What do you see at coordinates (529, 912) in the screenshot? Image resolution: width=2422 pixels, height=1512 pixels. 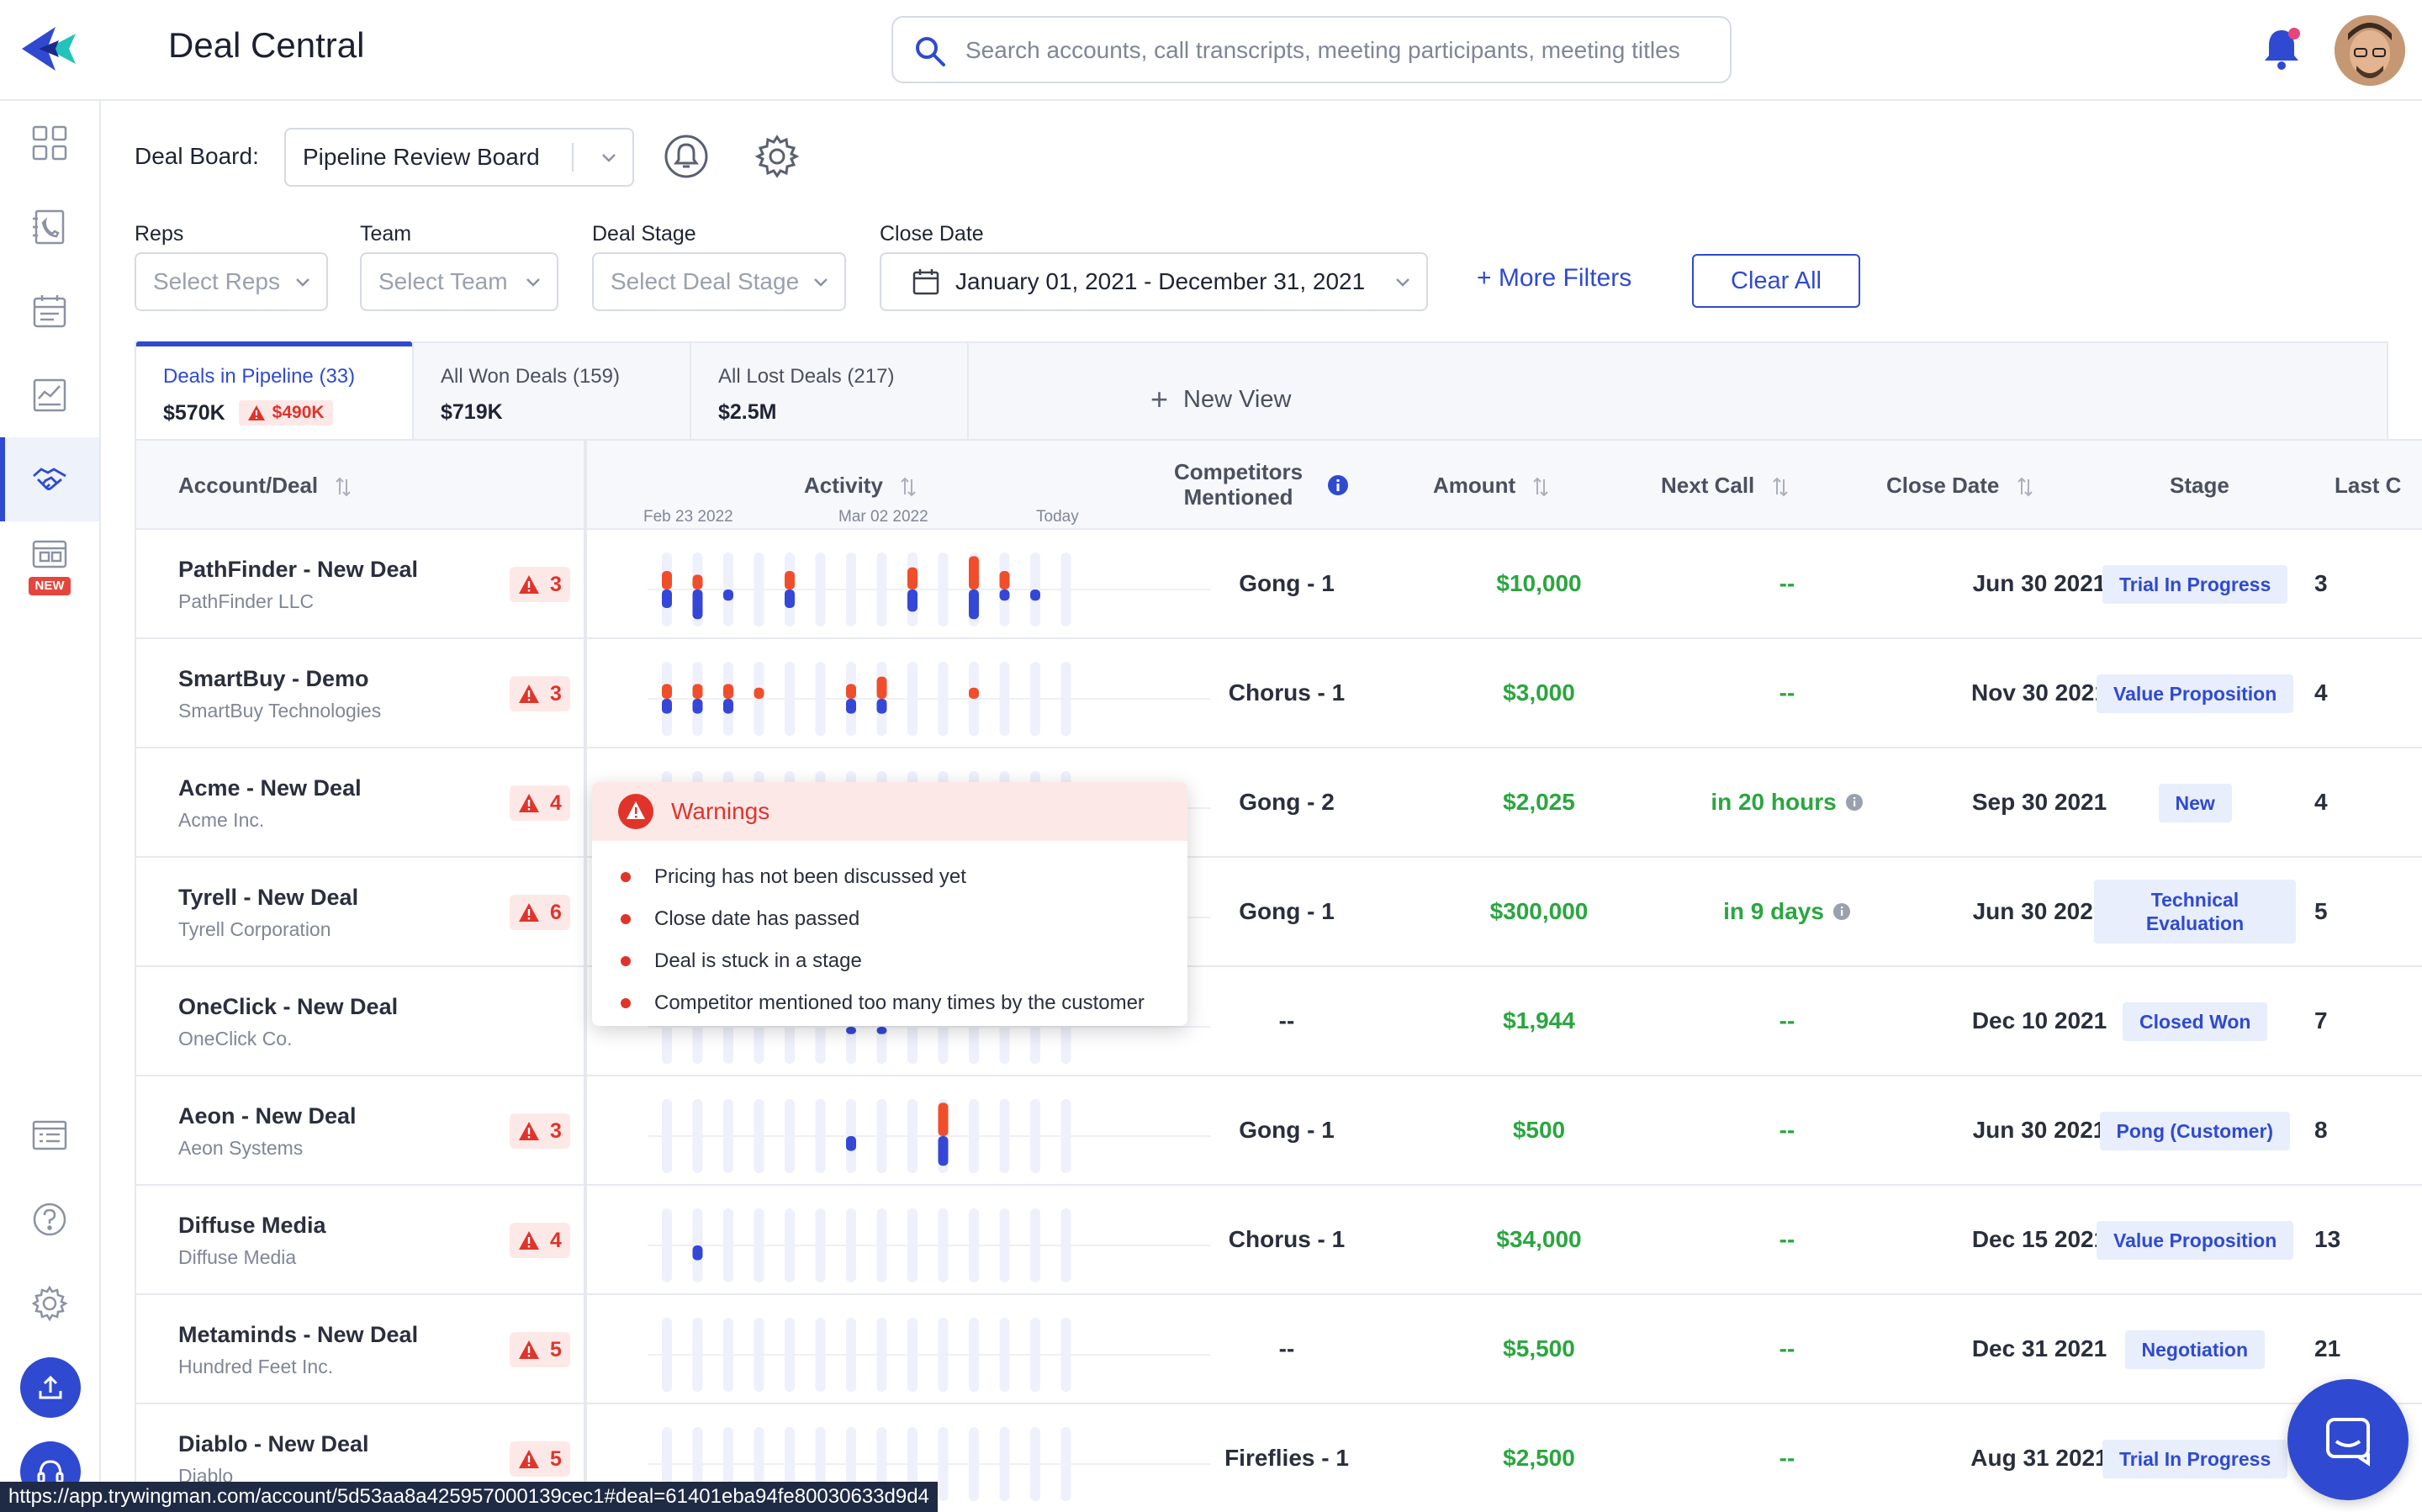 I see `warning-icon` at bounding box center [529, 912].